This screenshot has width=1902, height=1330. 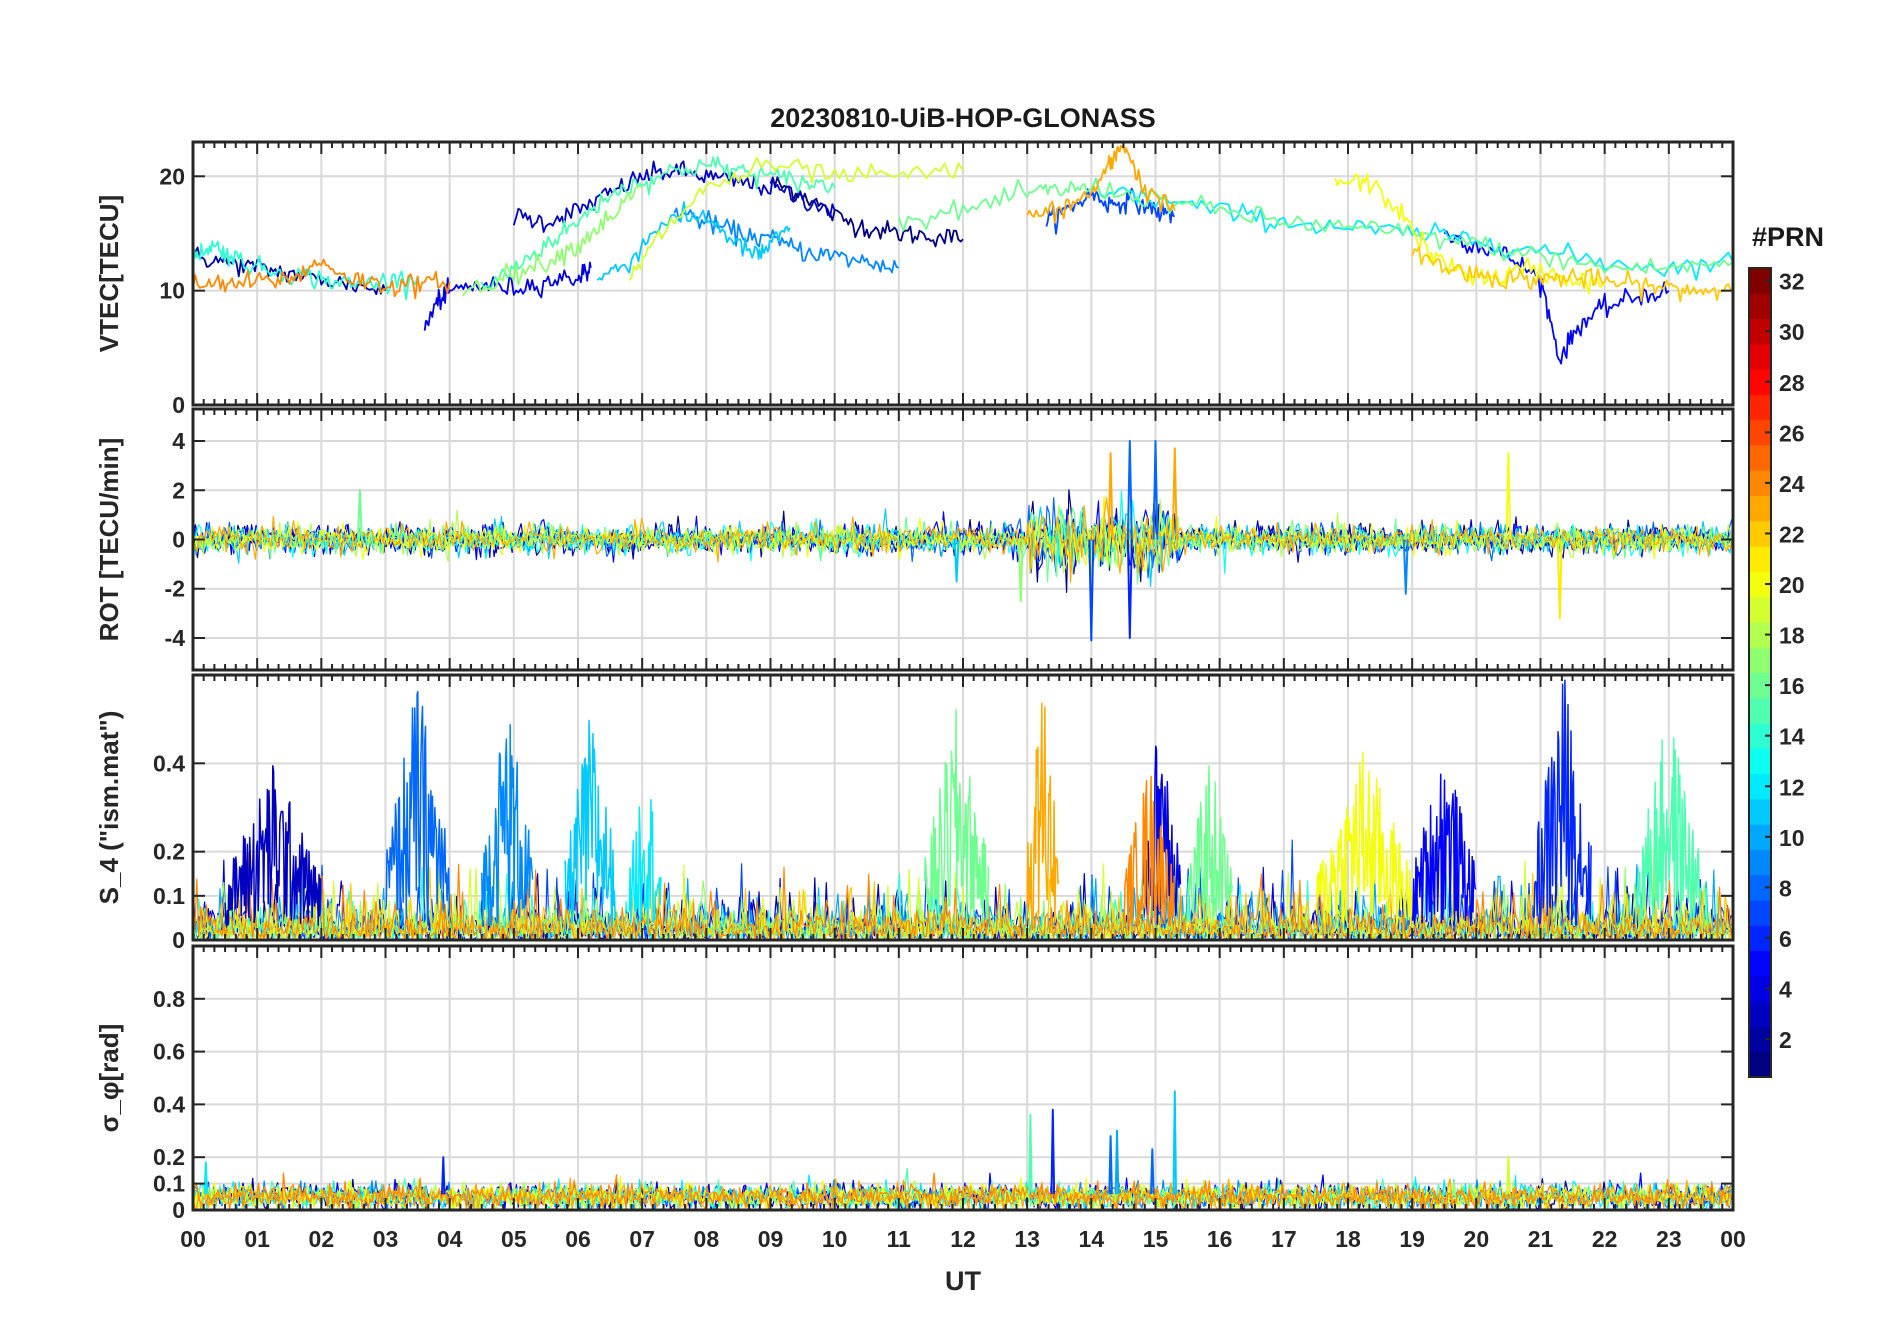 What do you see at coordinates (1284, 1239) in the screenshot?
I see `x-tick-label: 17` at bounding box center [1284, 1239].